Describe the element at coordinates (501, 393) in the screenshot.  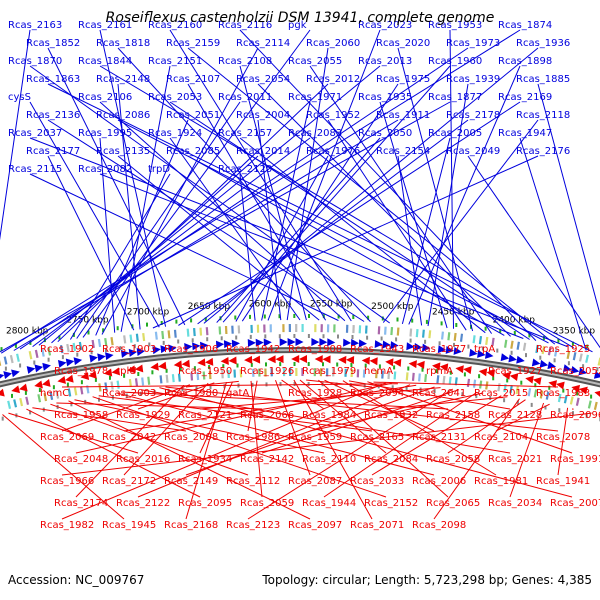
I see `reverse-gene-label: Rcas_2015` at that location.